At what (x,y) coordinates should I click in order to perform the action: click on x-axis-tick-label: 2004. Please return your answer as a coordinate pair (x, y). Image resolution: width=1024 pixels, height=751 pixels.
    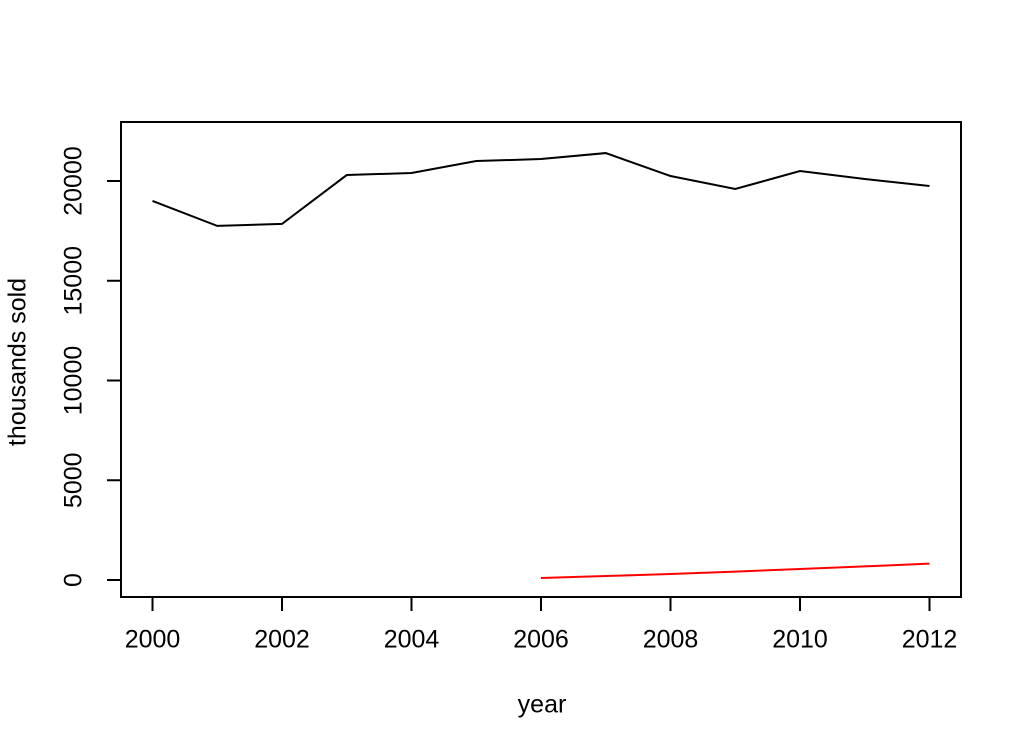
    Looking at the image, I should click on (412, 640).